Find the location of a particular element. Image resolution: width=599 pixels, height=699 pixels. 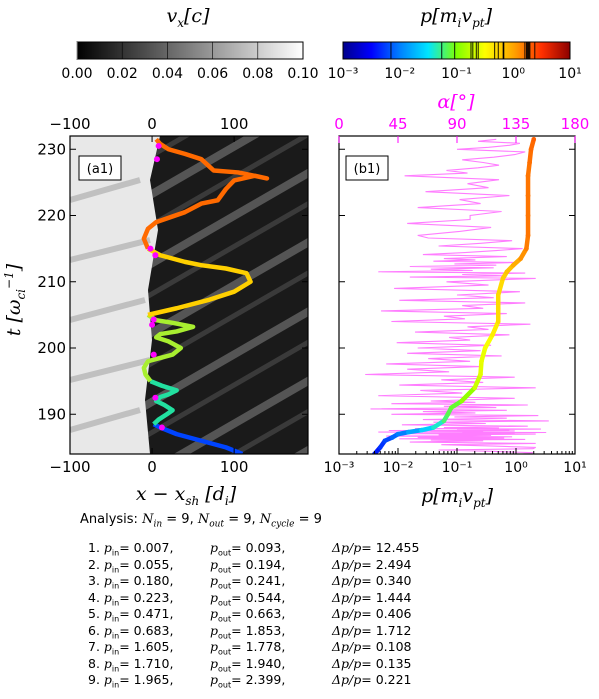

dp-value: = 1.444 is located at coordinates (386, 597).